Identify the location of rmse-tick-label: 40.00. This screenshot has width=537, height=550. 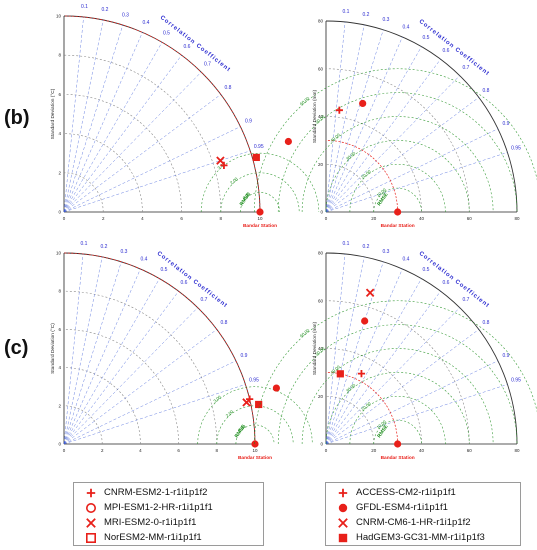
(336, 369).